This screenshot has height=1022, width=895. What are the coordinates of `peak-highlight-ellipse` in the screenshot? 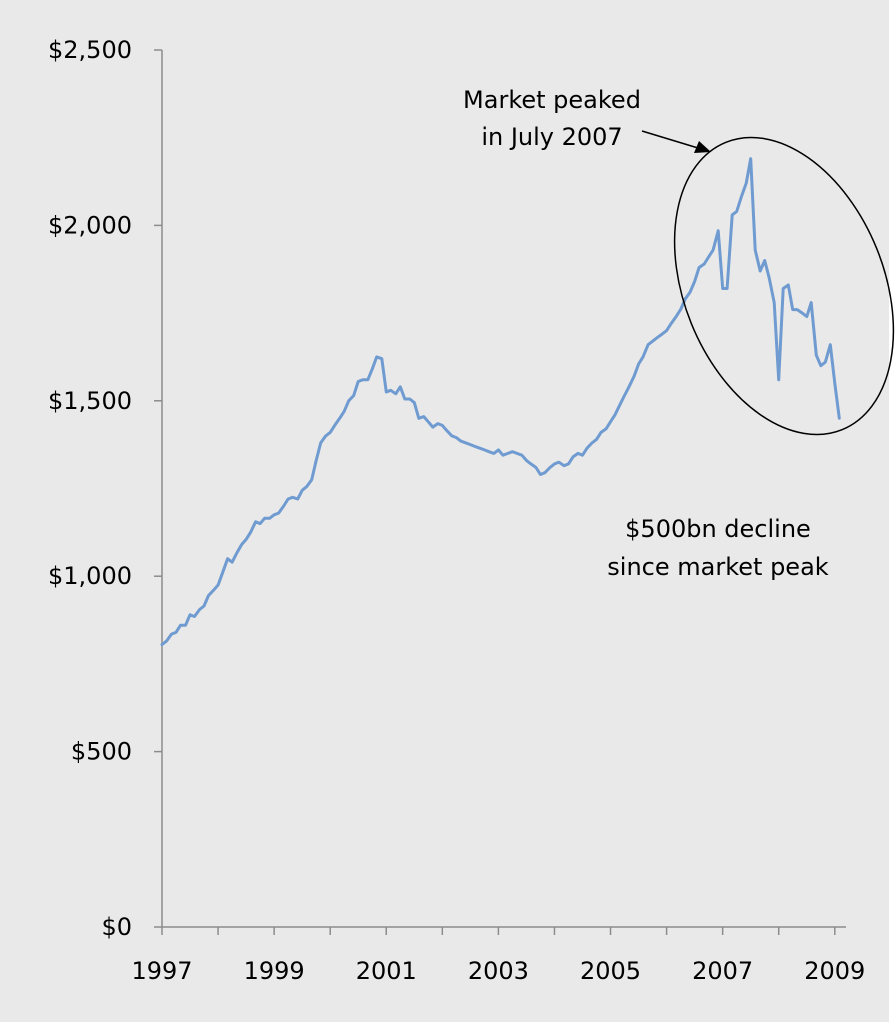 It's located at (784, 286).